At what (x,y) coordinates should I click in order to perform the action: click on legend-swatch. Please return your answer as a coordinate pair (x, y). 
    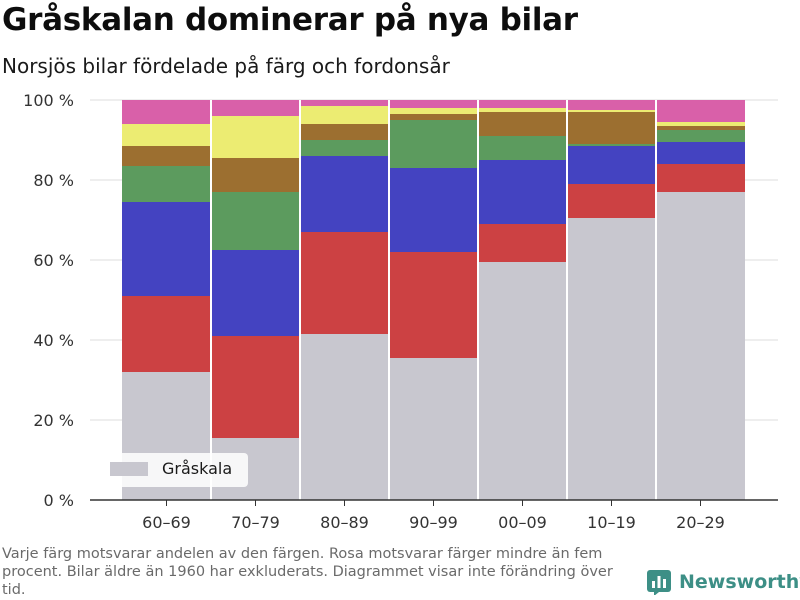
    Looking at the image, I should click on (129, 469).